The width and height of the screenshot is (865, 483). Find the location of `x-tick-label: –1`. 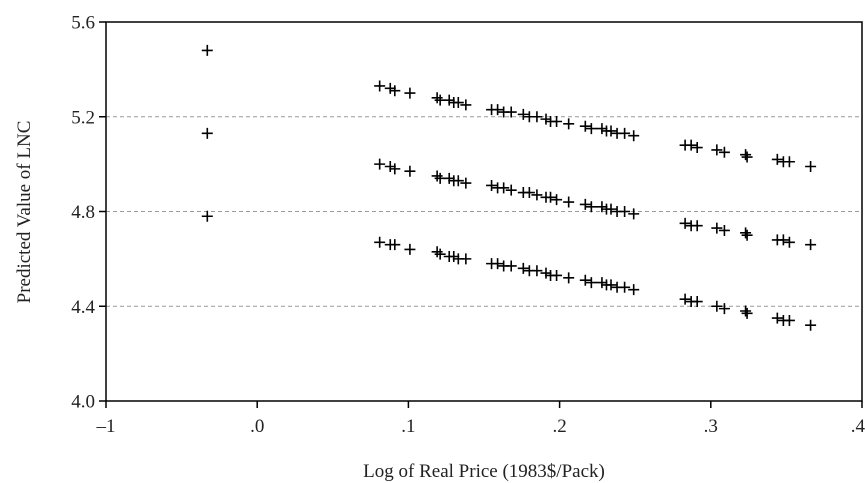

x-tick-label: –1 is located at coordinates (106, 426).